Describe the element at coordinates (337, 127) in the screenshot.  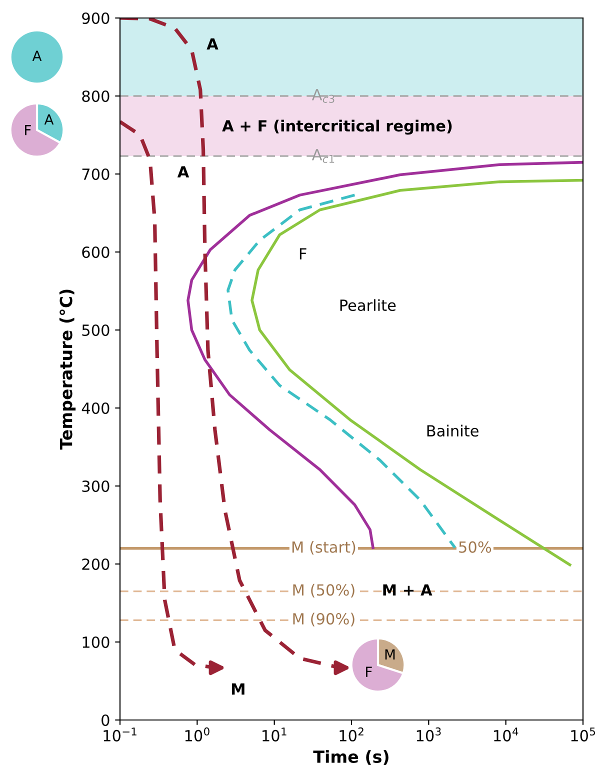
I see `annotation: A + F (intercritical regime)` at that location.